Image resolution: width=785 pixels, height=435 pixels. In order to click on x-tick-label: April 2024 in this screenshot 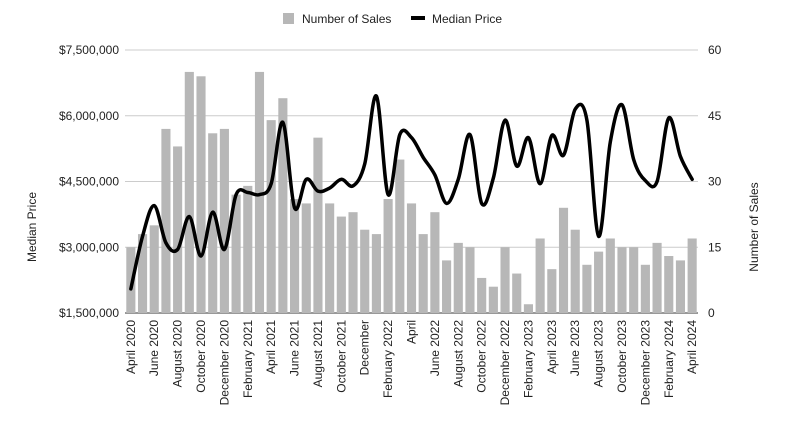, I will do `click(692, 347)`.